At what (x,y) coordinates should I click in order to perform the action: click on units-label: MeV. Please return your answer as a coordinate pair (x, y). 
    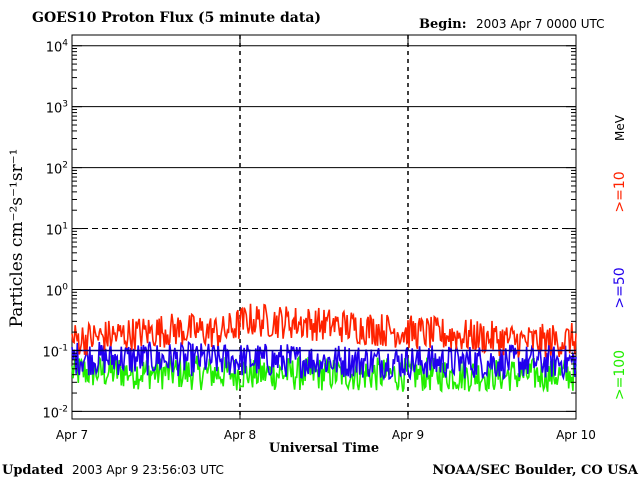
    Looking at the image, I should click on (620, 127).